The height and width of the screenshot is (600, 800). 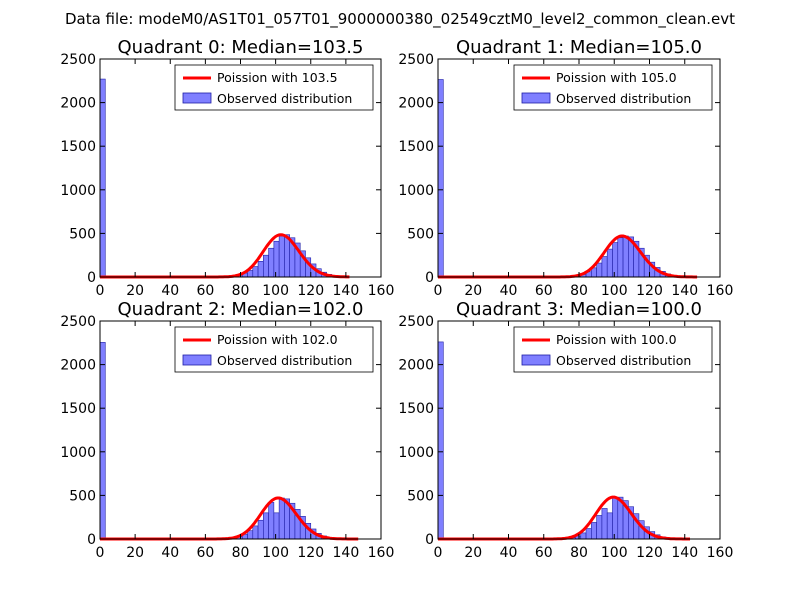 I want to click on legend: Poission with 100.0 Observed distribution, so click(x=613, y=349).